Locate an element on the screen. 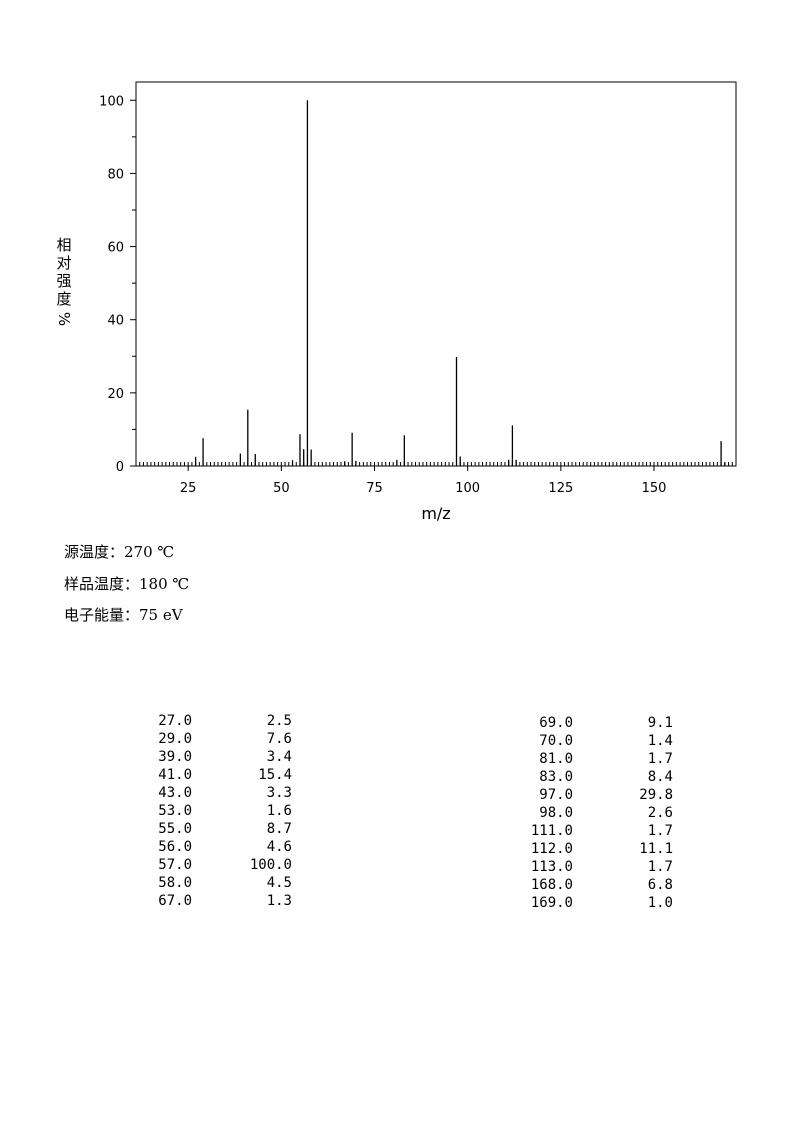 The height and width of the screenshot is (1134, 794). y-tick-label: 60 is located at coordinates (115, 248).